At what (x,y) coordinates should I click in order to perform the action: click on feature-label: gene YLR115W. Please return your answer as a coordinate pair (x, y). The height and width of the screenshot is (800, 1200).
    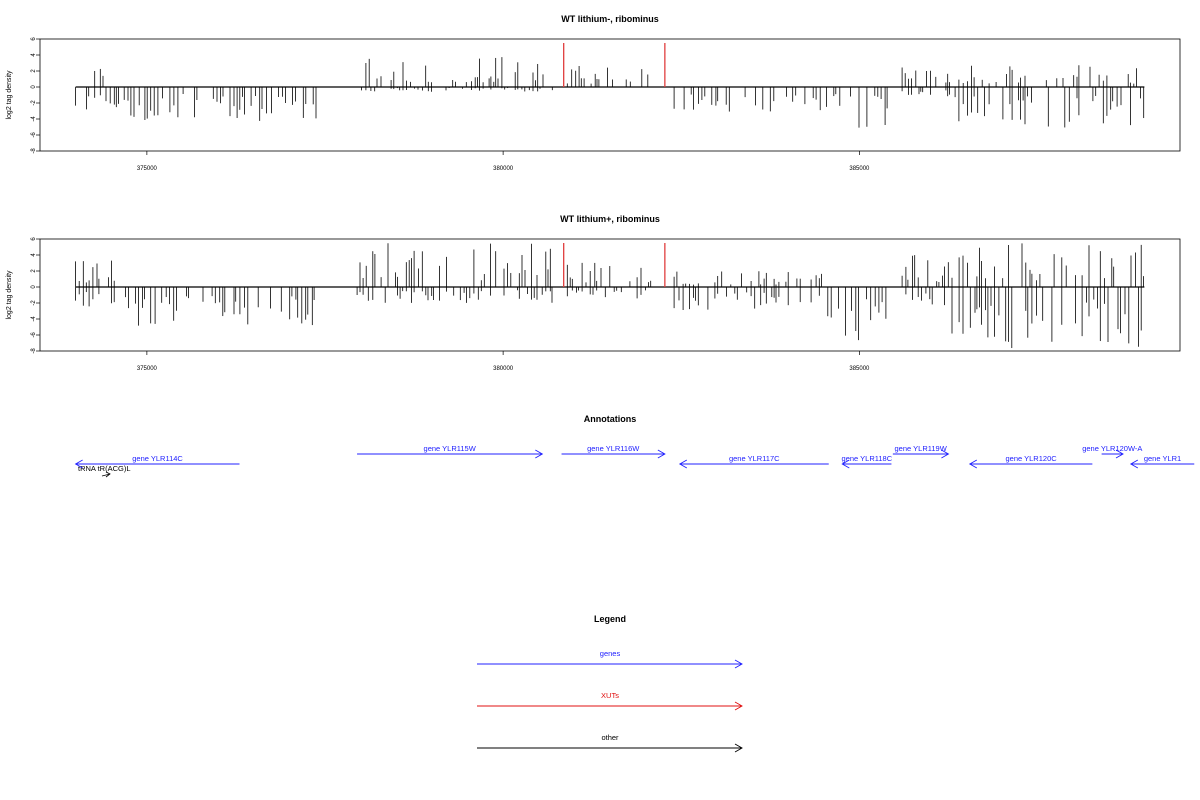
    Looking at the image, I should click on (450, 448).